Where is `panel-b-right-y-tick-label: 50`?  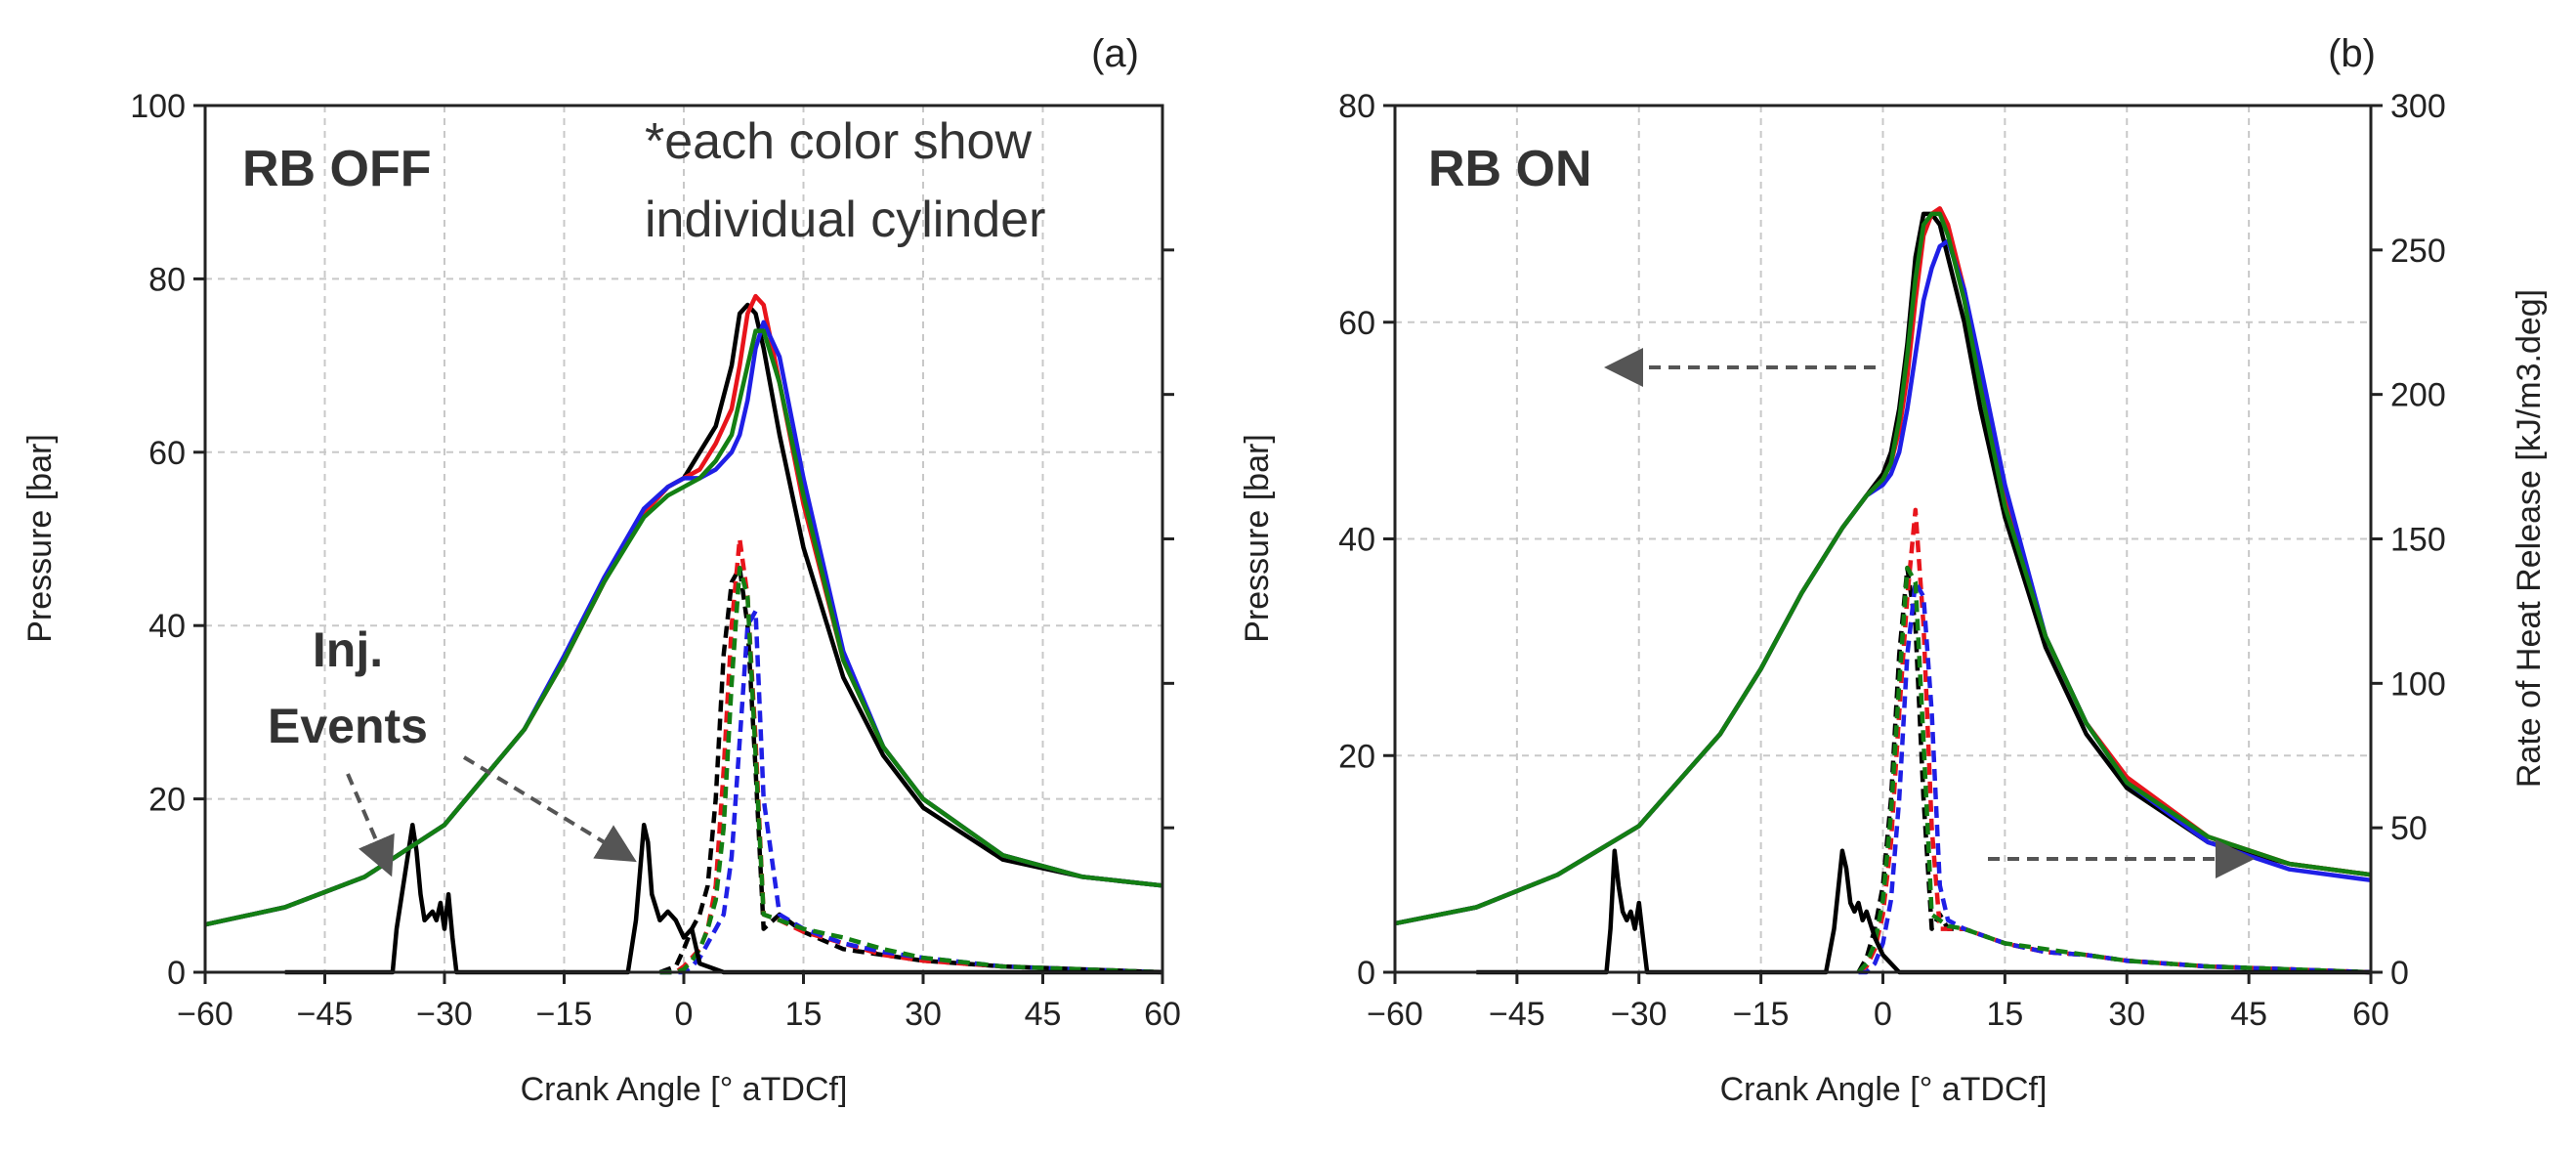
panel-b-right-y-tick-label: 50 is located at coordinates (2409, 828).